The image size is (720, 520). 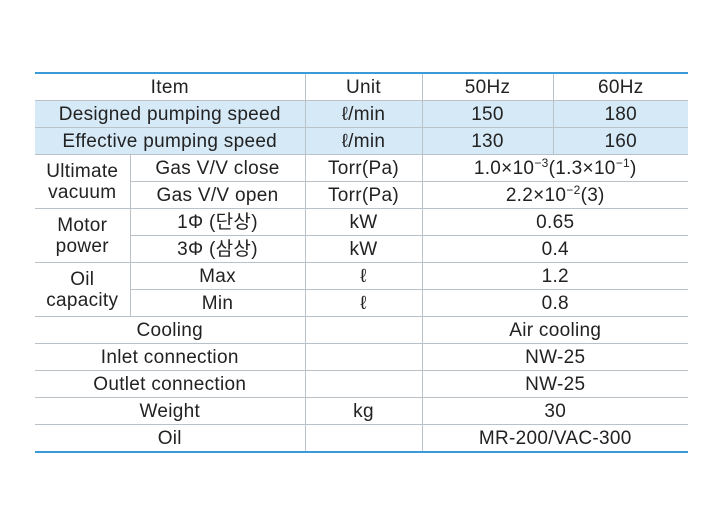 I want to click on header-cell: 50Hz, so click(x=487, y=86).